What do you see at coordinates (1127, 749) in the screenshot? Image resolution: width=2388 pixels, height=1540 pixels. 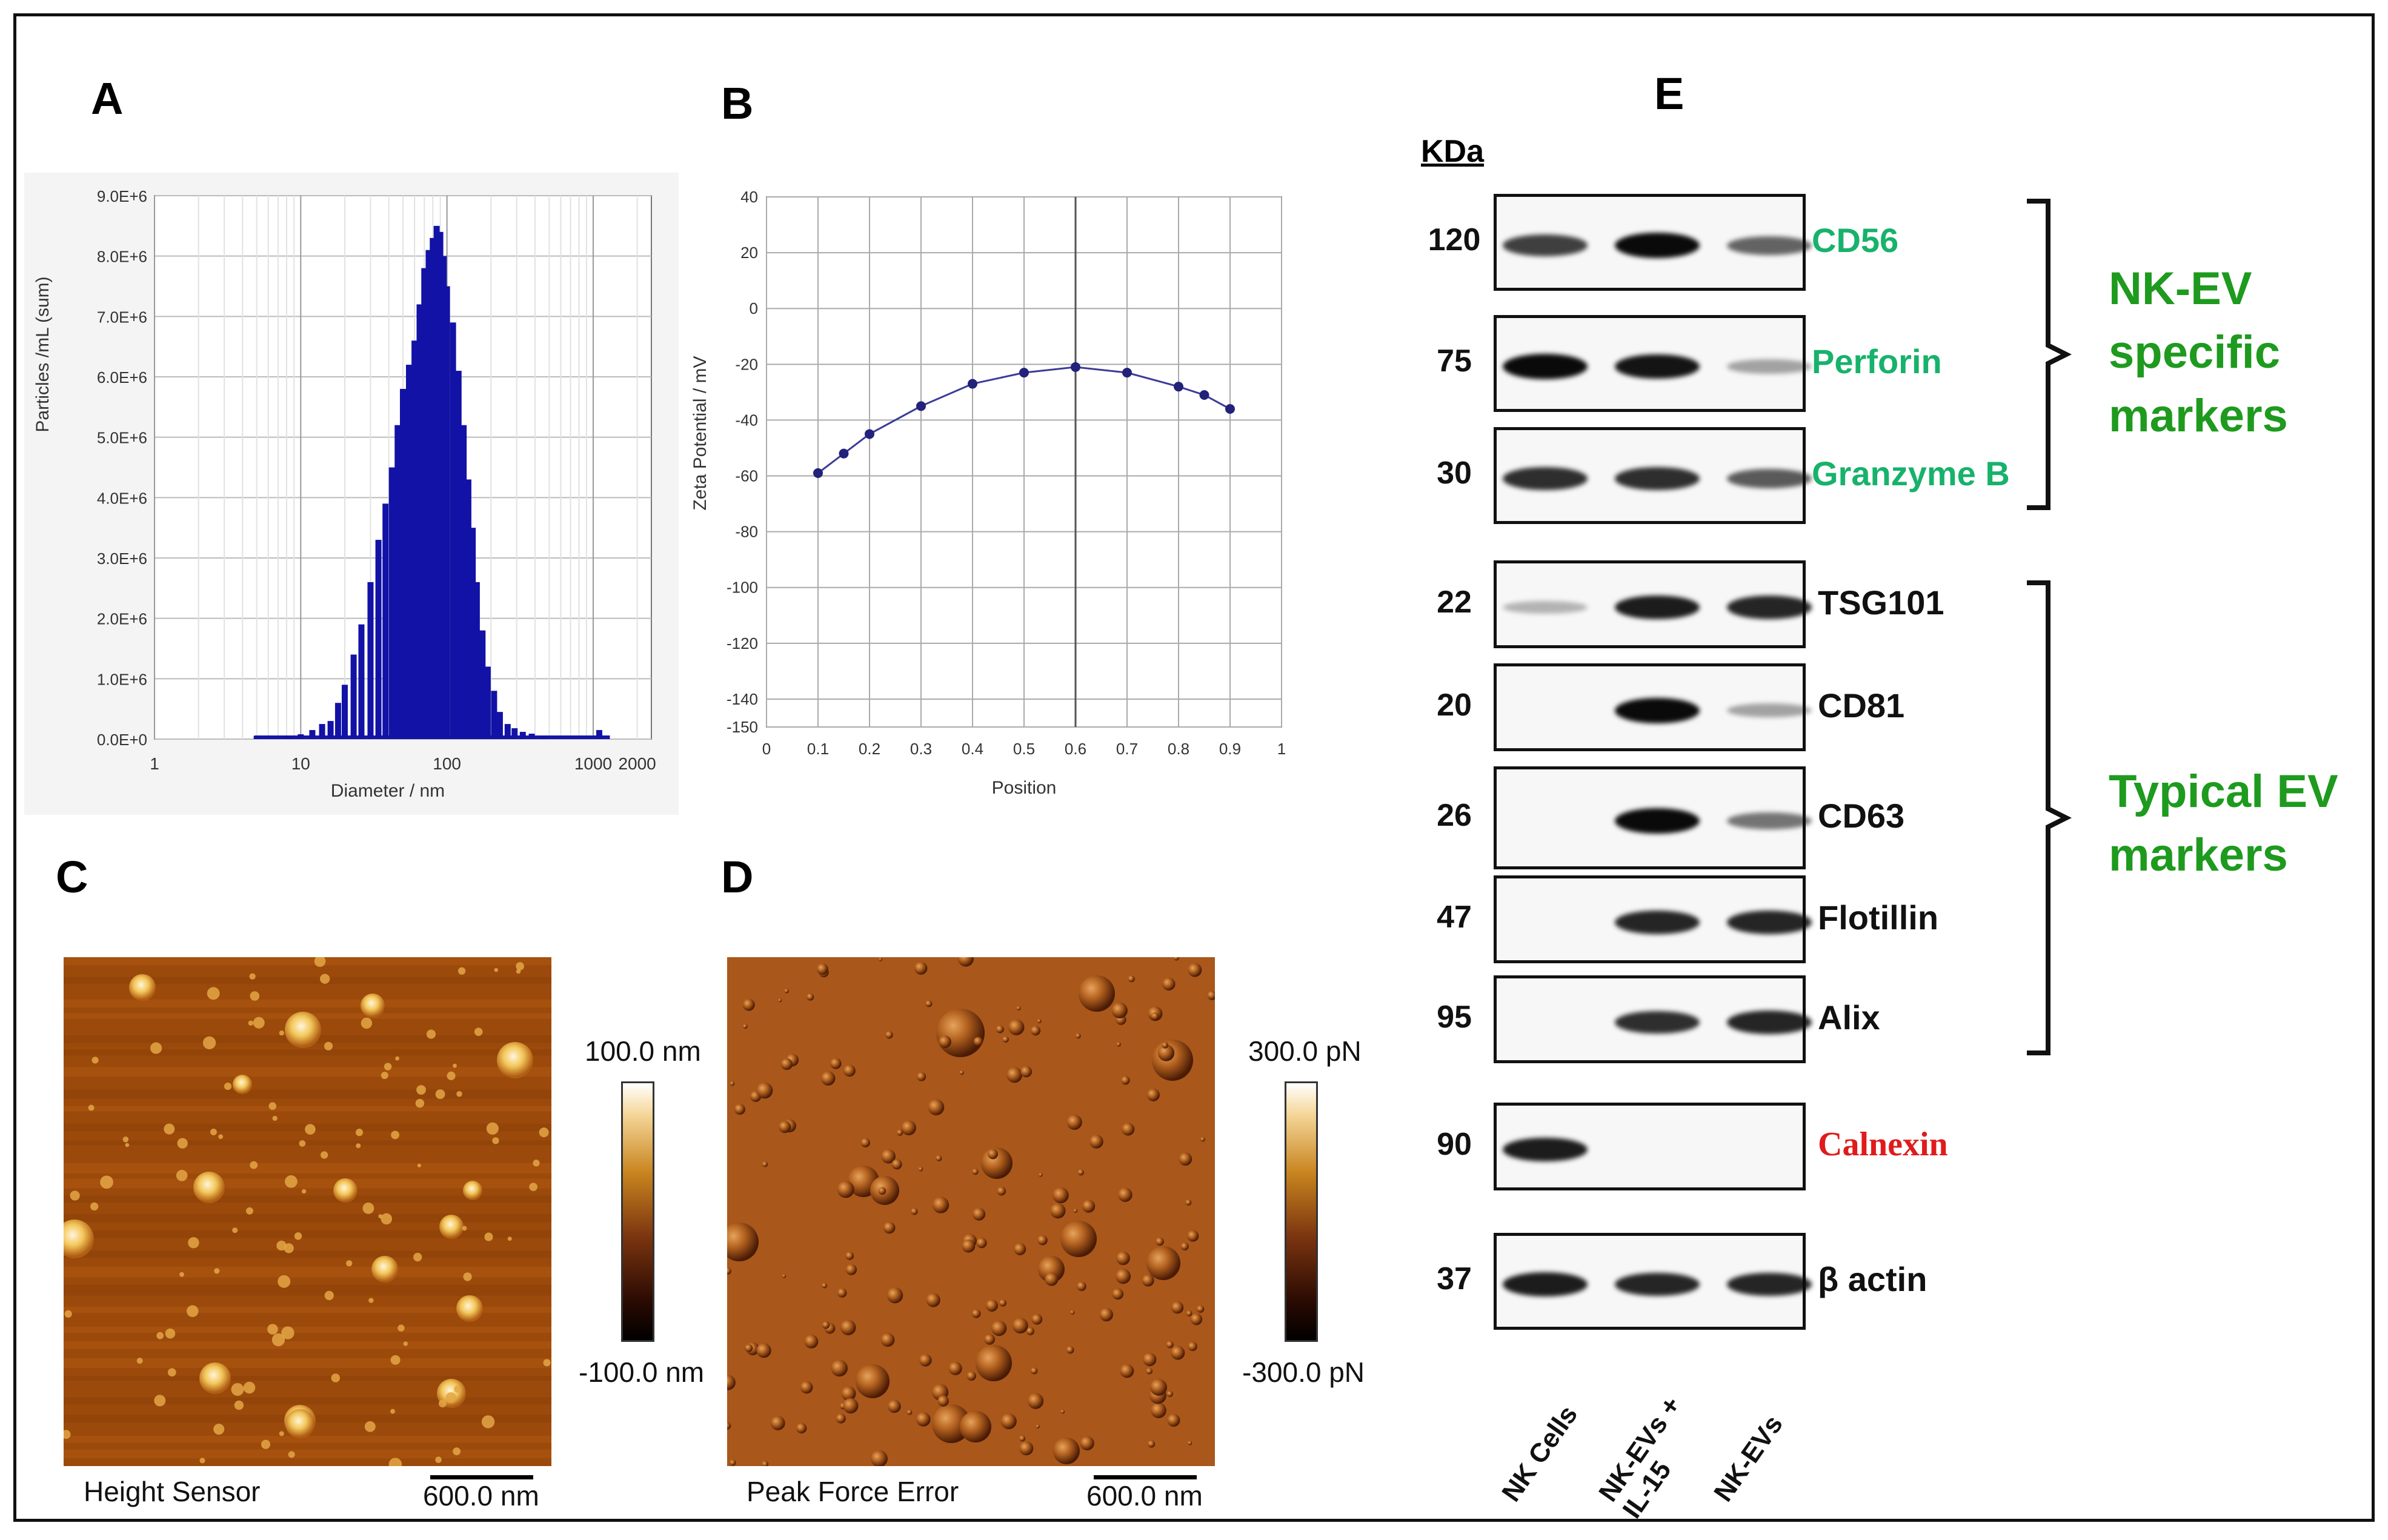 I see `x-tick-label: 0.7` at bounding box center [1127, 749].